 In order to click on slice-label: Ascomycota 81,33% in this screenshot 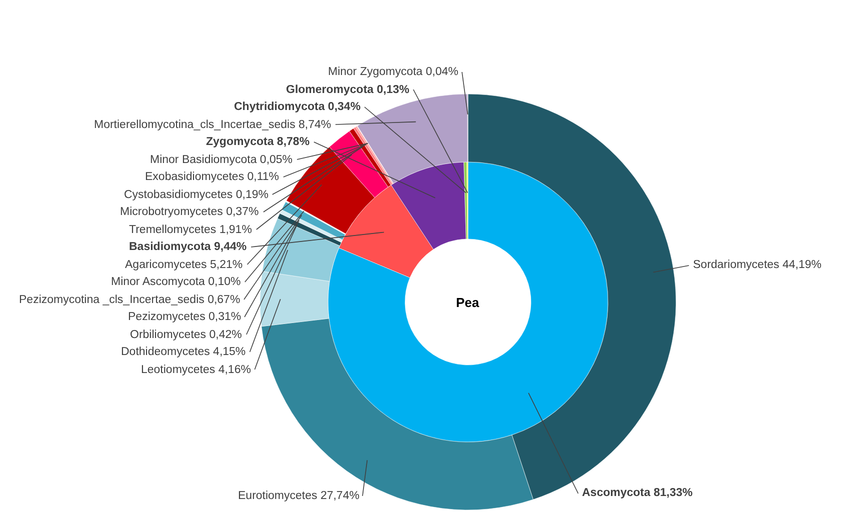, I will do `click(637, 493)`.